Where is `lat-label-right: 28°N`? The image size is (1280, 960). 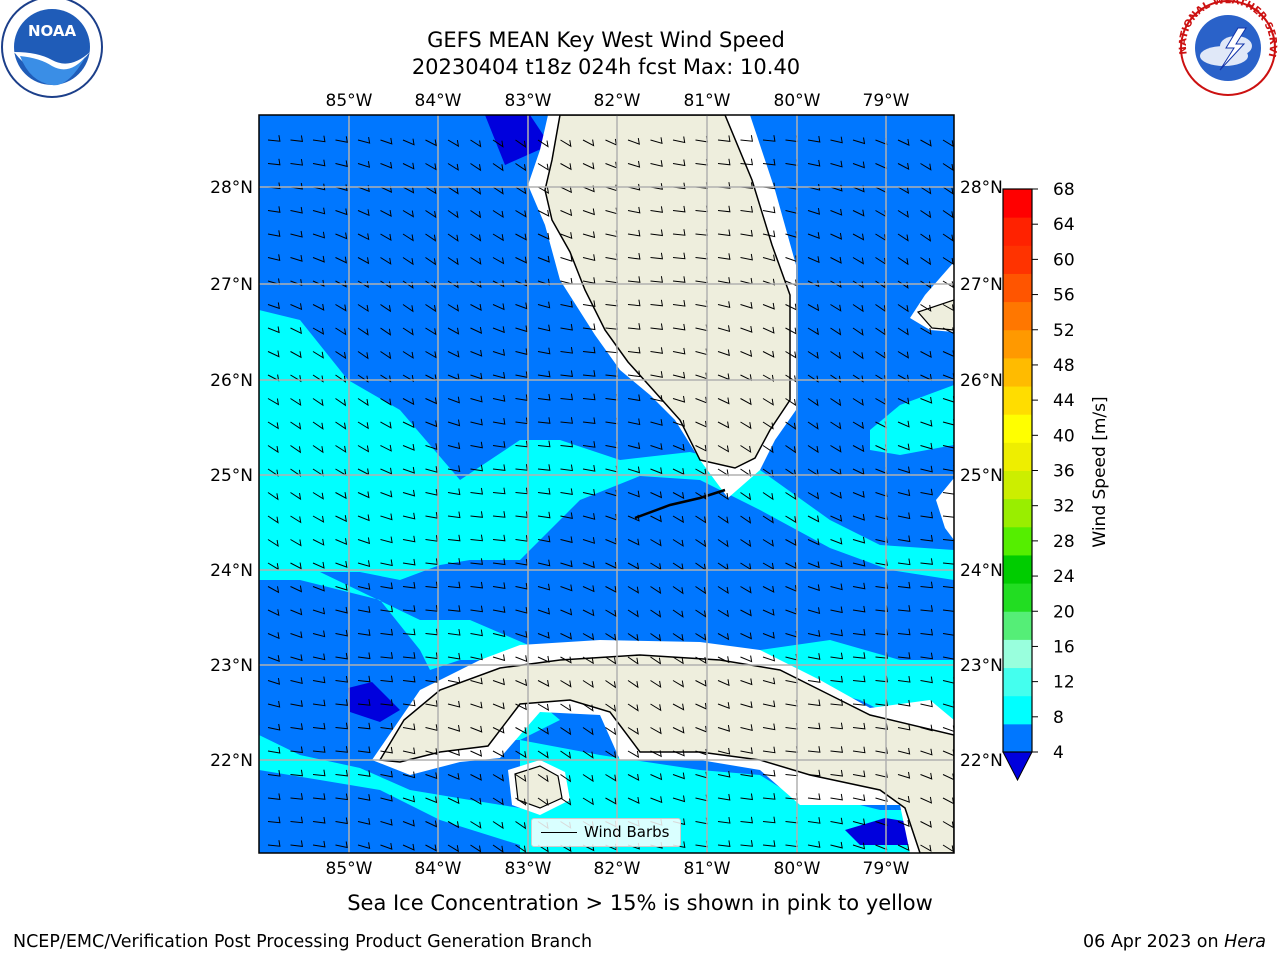
lat-label-right: 28°N is located at coordinates (981, 188).